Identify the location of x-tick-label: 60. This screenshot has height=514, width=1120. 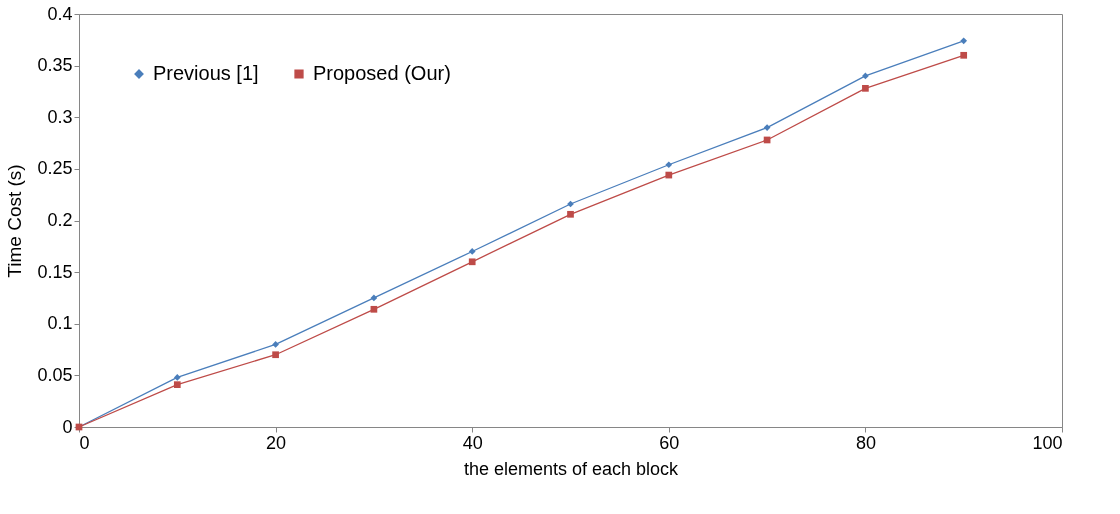
(669, 442).